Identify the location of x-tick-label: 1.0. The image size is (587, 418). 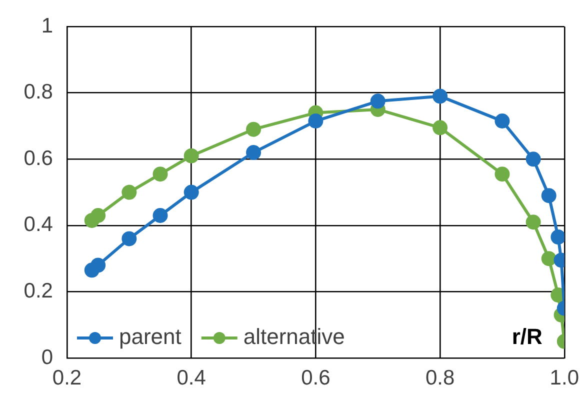
(565, 378).